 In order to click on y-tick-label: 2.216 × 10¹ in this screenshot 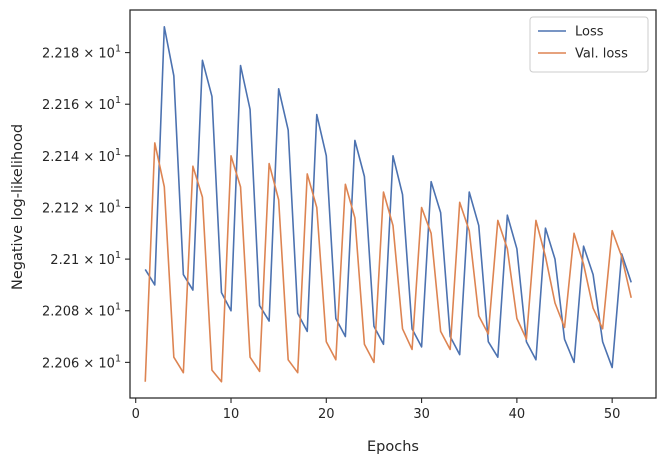, I will do `click(81, 104)`.